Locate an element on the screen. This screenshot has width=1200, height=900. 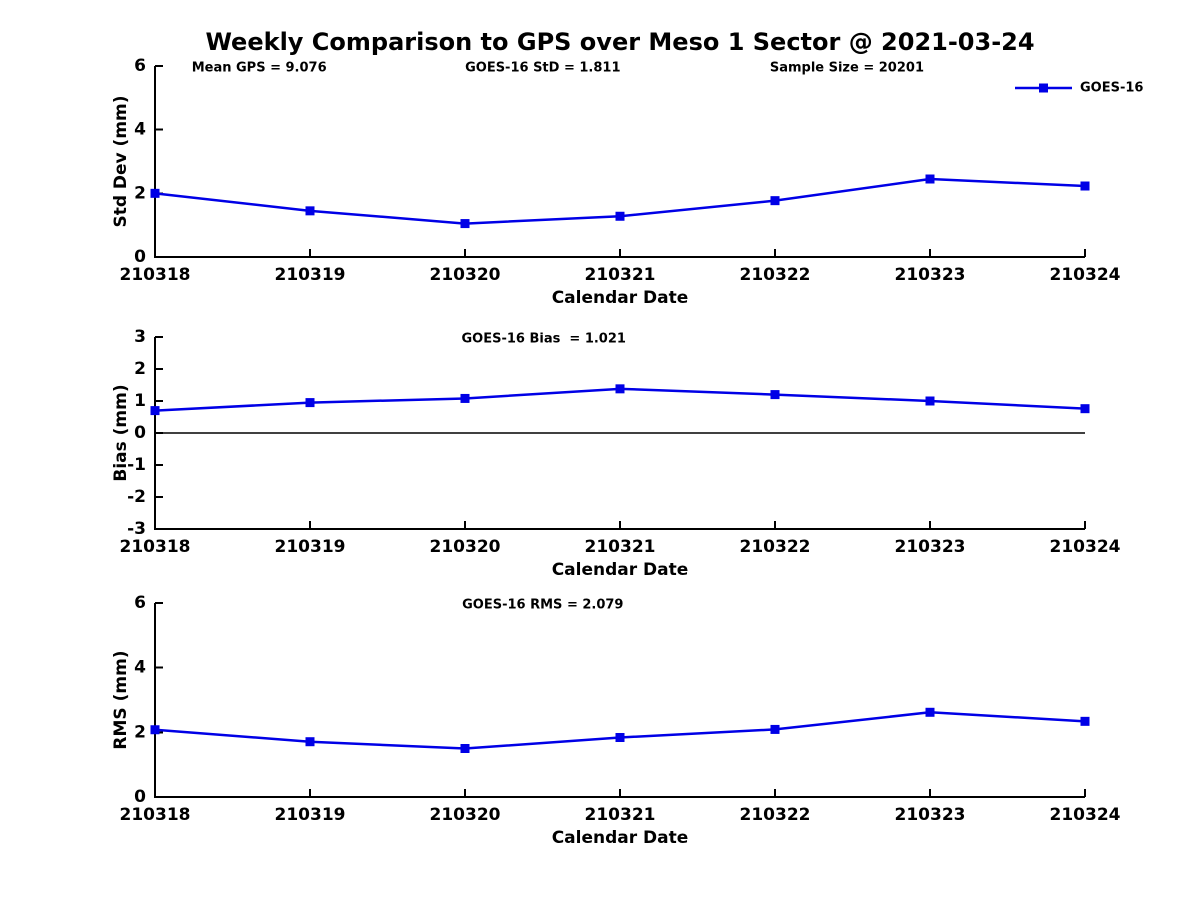
y-tick-label: -1 is located at coordinates (136, 465).